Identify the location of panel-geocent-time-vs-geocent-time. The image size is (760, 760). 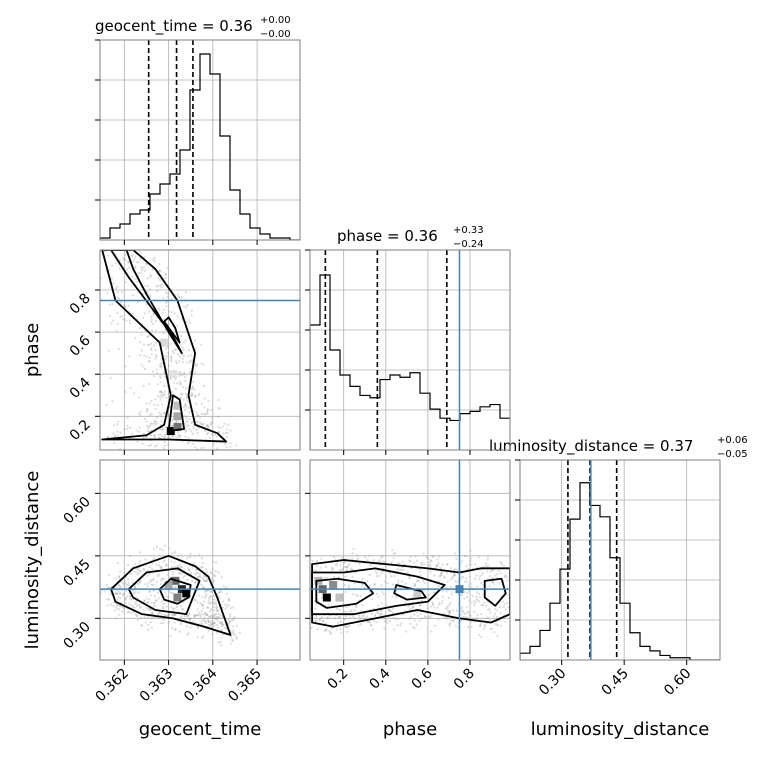
(198, 142).